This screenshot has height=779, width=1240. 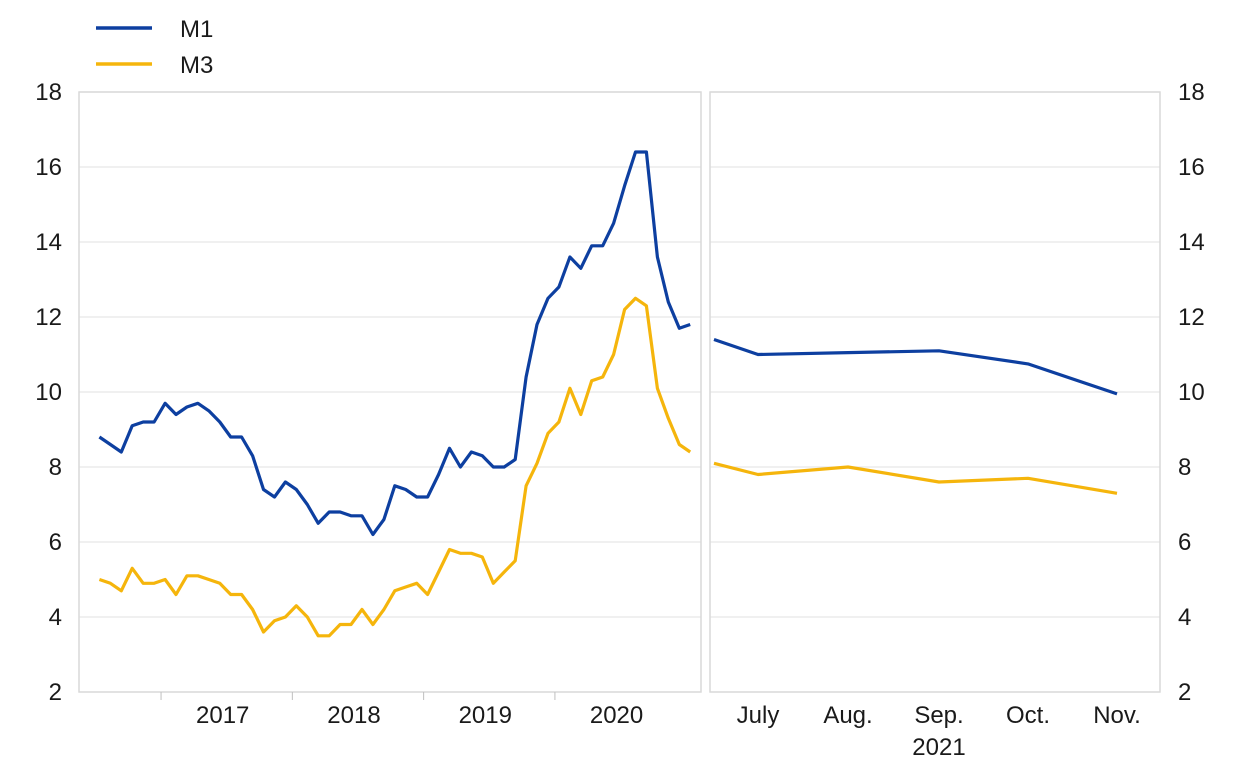 I want to click on left-x-tick-label: 2018, so click(x=353, y=715).